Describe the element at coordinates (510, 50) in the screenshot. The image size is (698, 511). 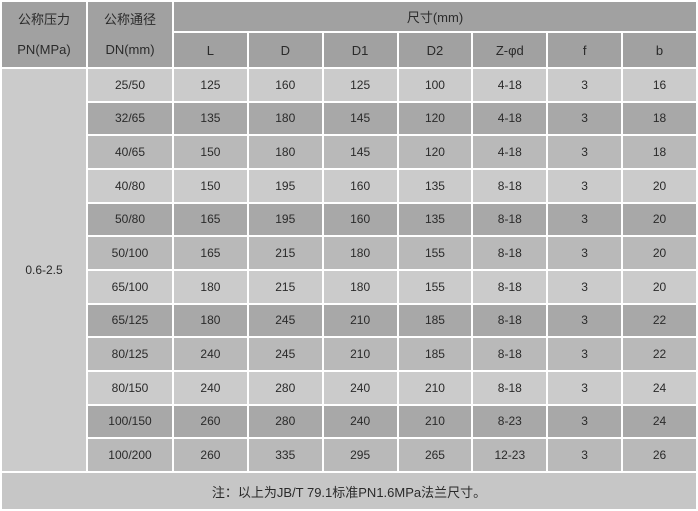
I see `col-header-Zd: Z-φd` at that location.